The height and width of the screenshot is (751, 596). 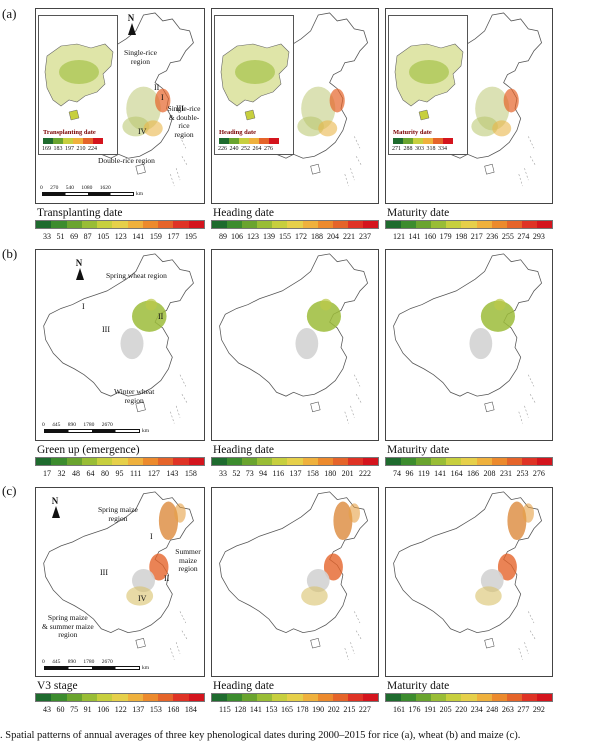 I want to click on ramp-tick-label: 87, so click(x=87, y=236).